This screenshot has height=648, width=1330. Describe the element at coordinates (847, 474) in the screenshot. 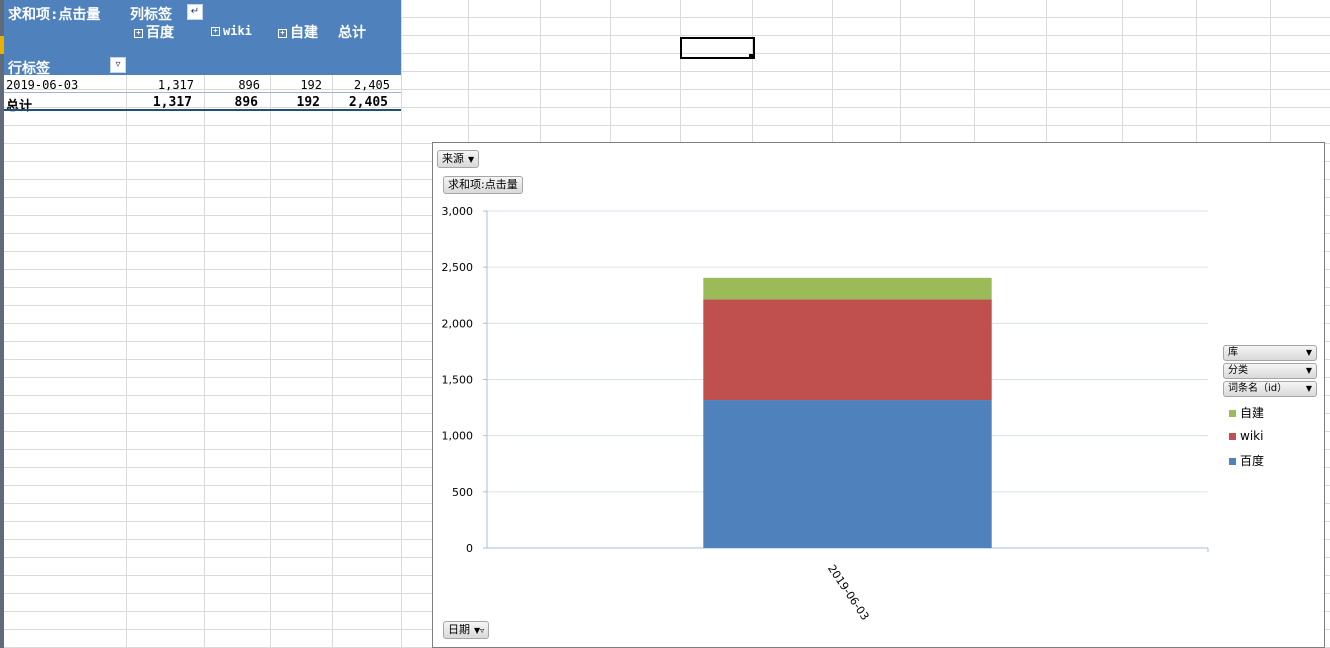

I see `bar-segment-百度` at that location.